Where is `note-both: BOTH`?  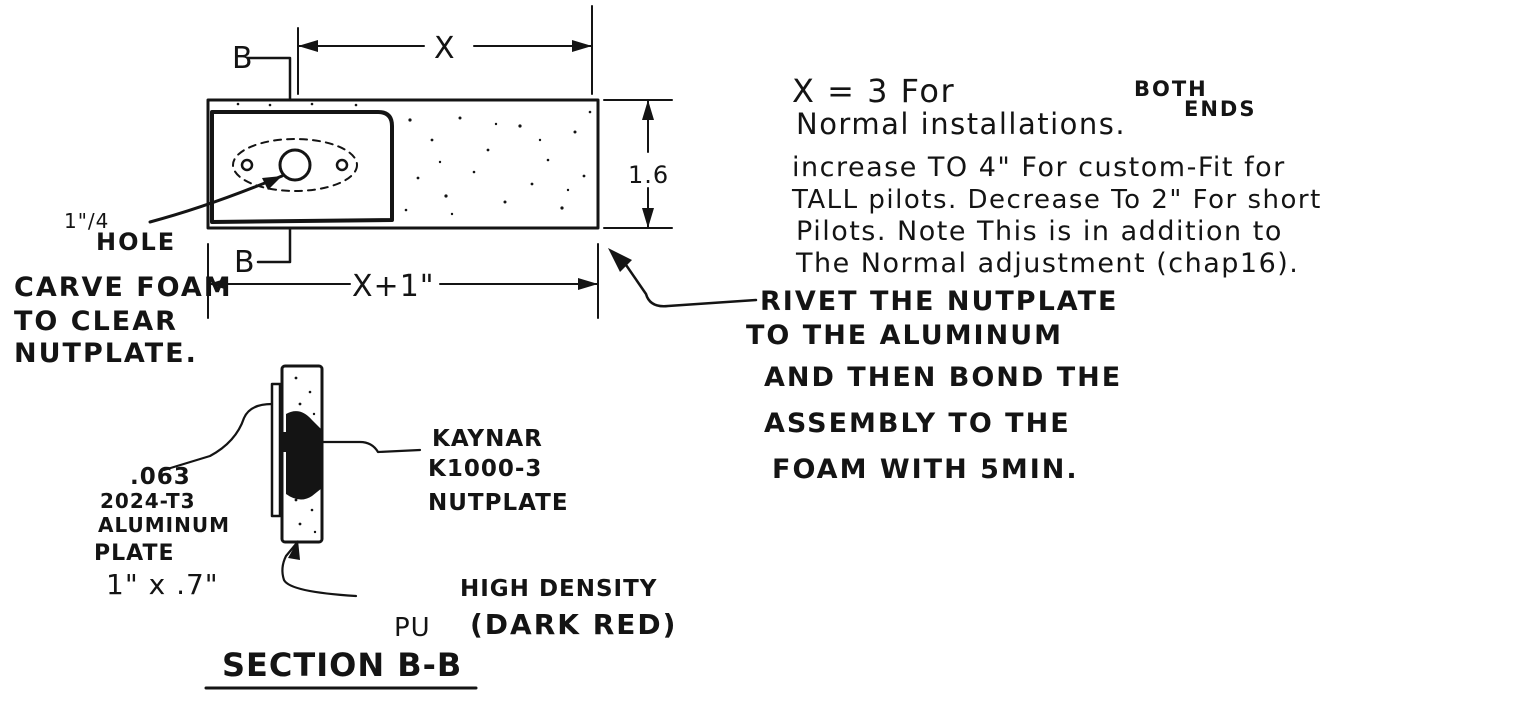 note-both: BOTH is located at coordinates (1171, 89).